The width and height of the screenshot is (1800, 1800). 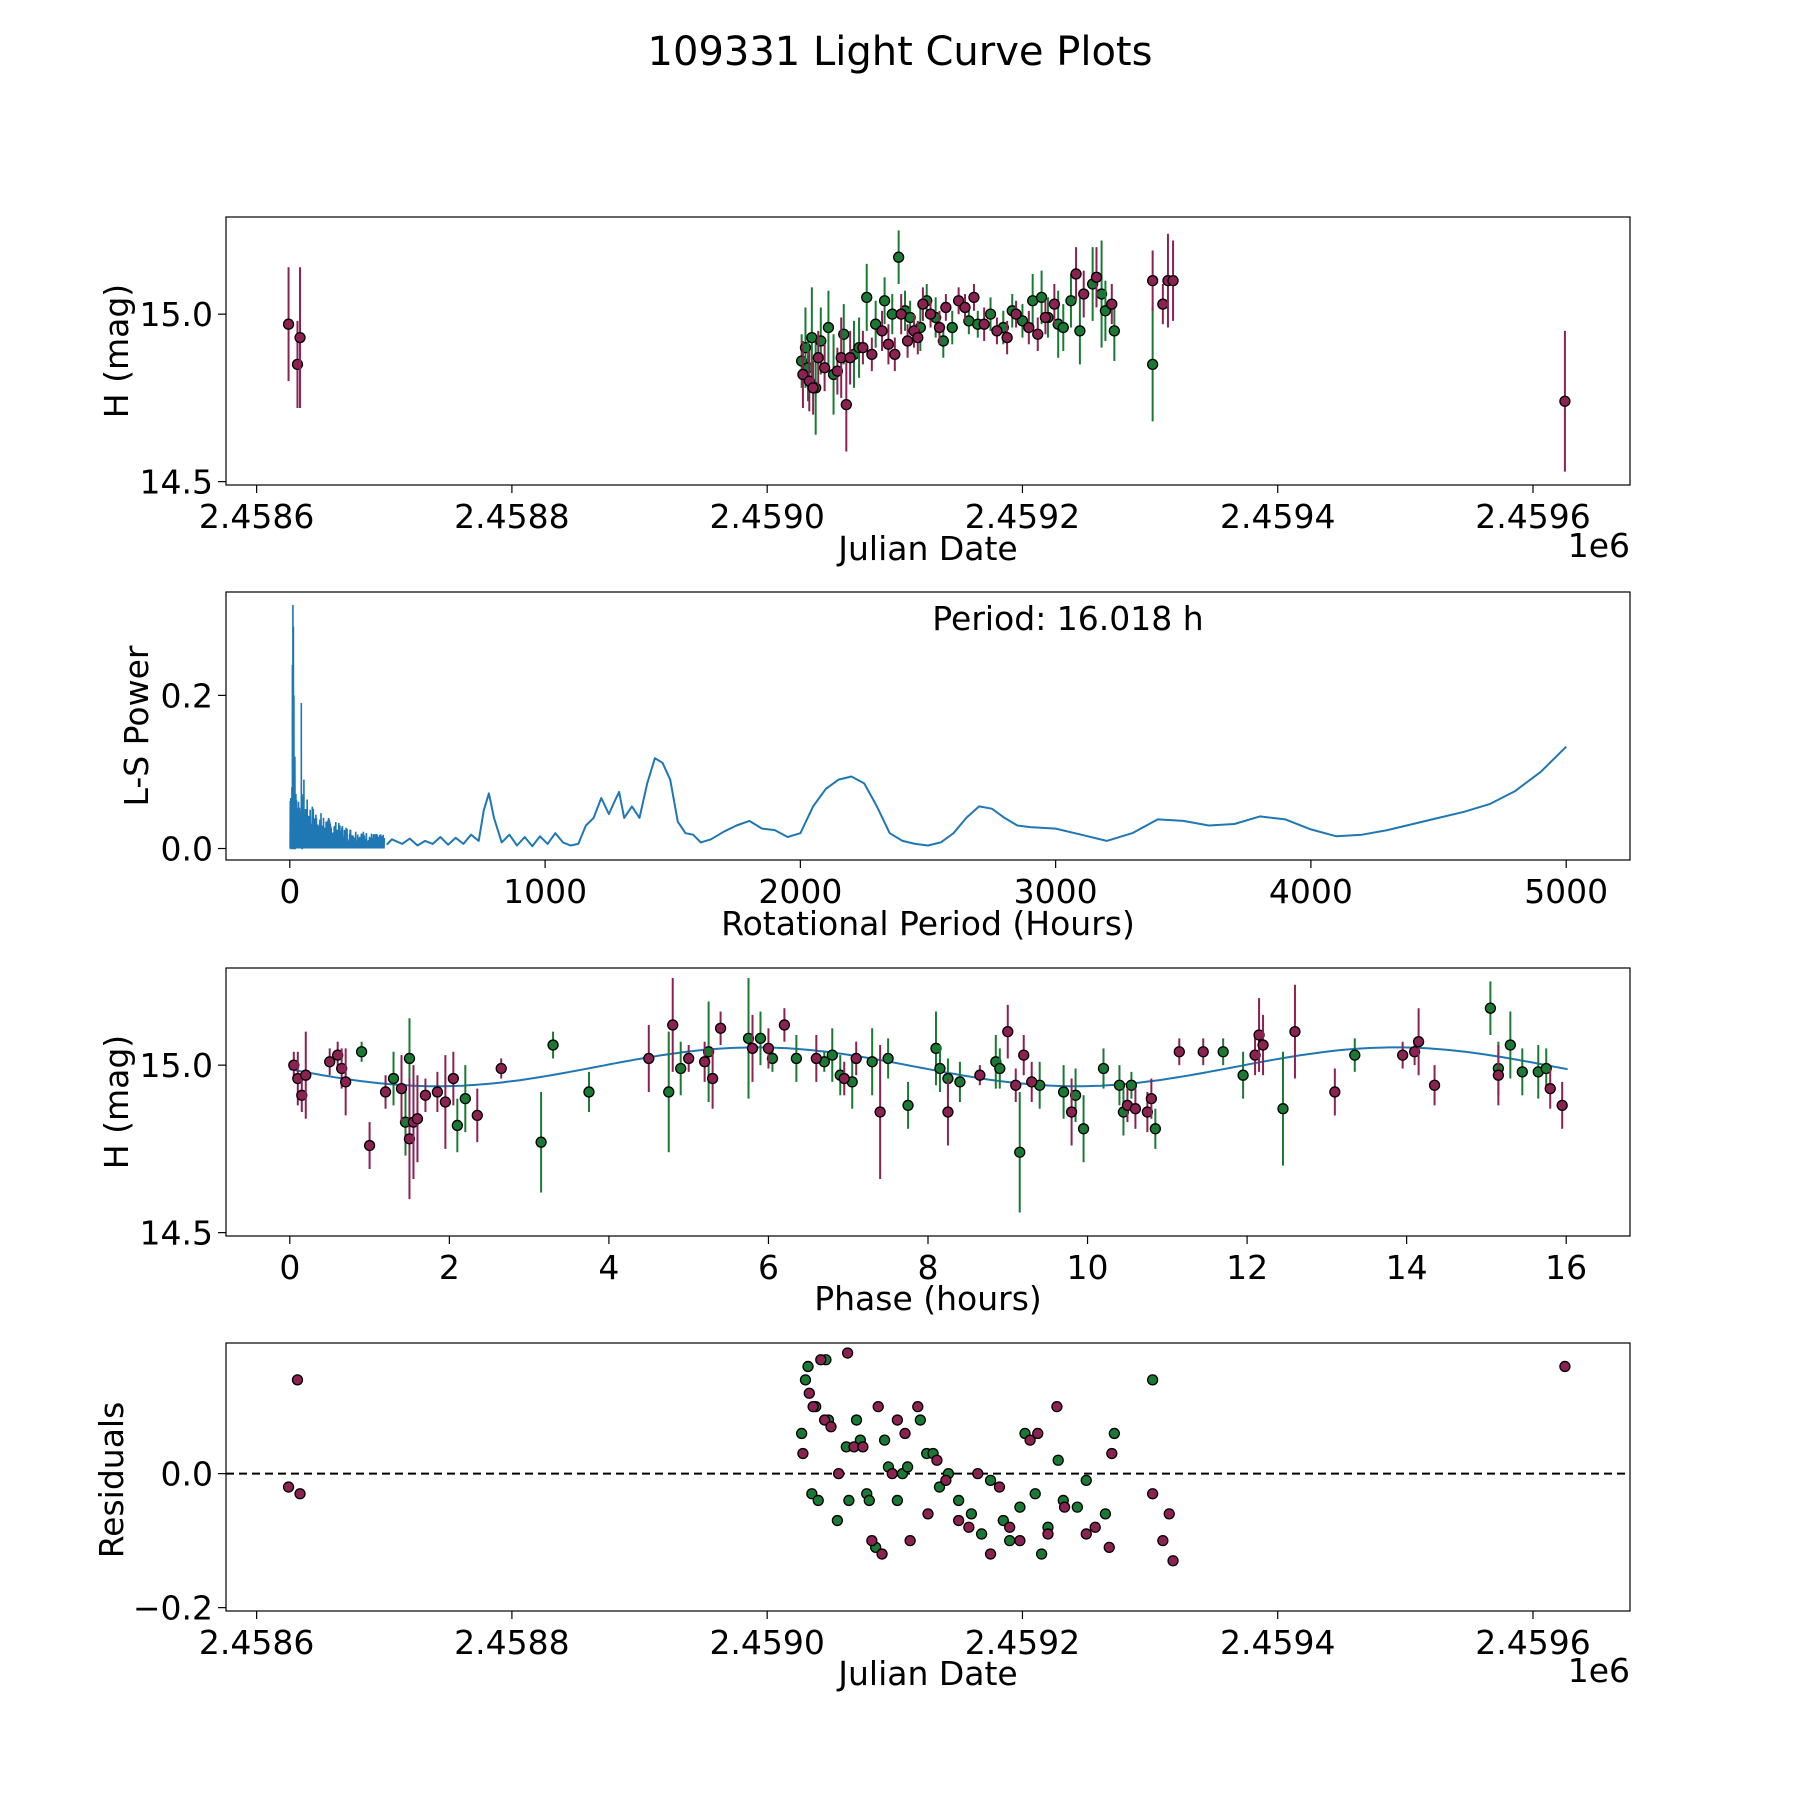 What do you see at coordinates (1407, 1267) in the screenshot?
I see `x-tick-label: 14` at bounding box center [1407, 1267].